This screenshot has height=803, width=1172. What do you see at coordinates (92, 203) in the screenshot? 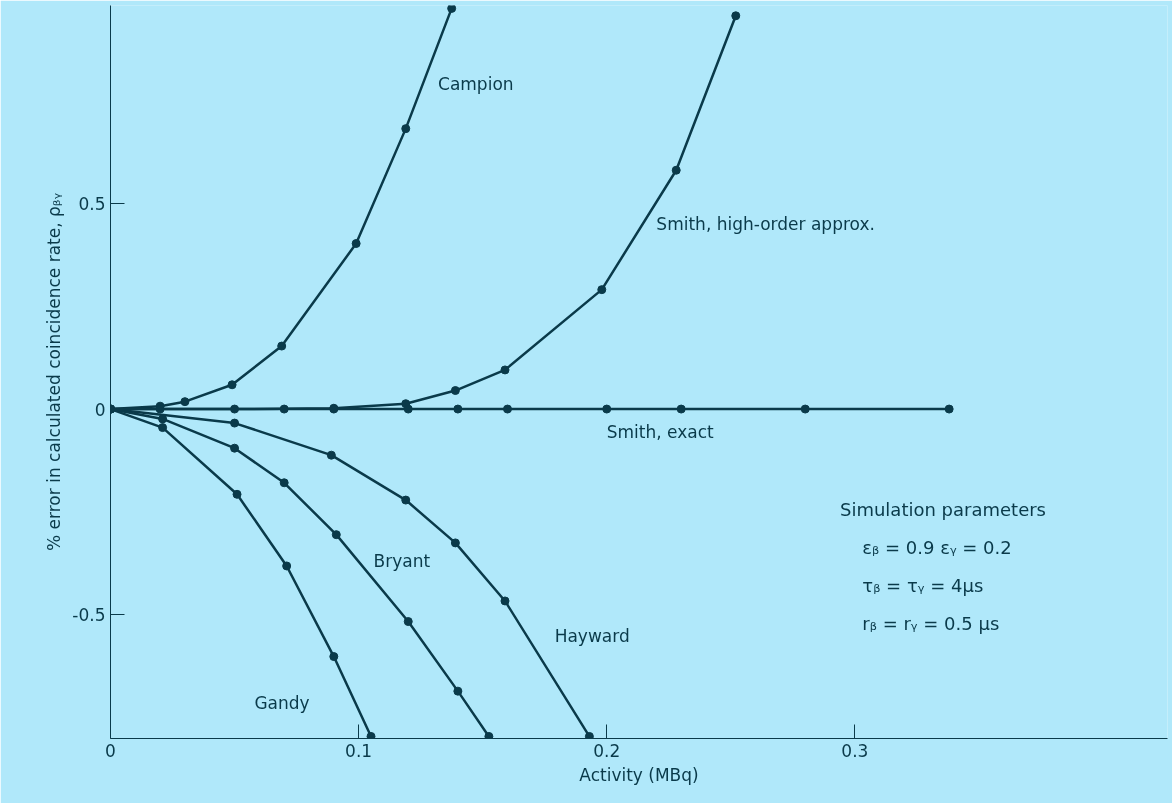
I see `y-tick-label: 0.5` at bounding box center [92, 203].